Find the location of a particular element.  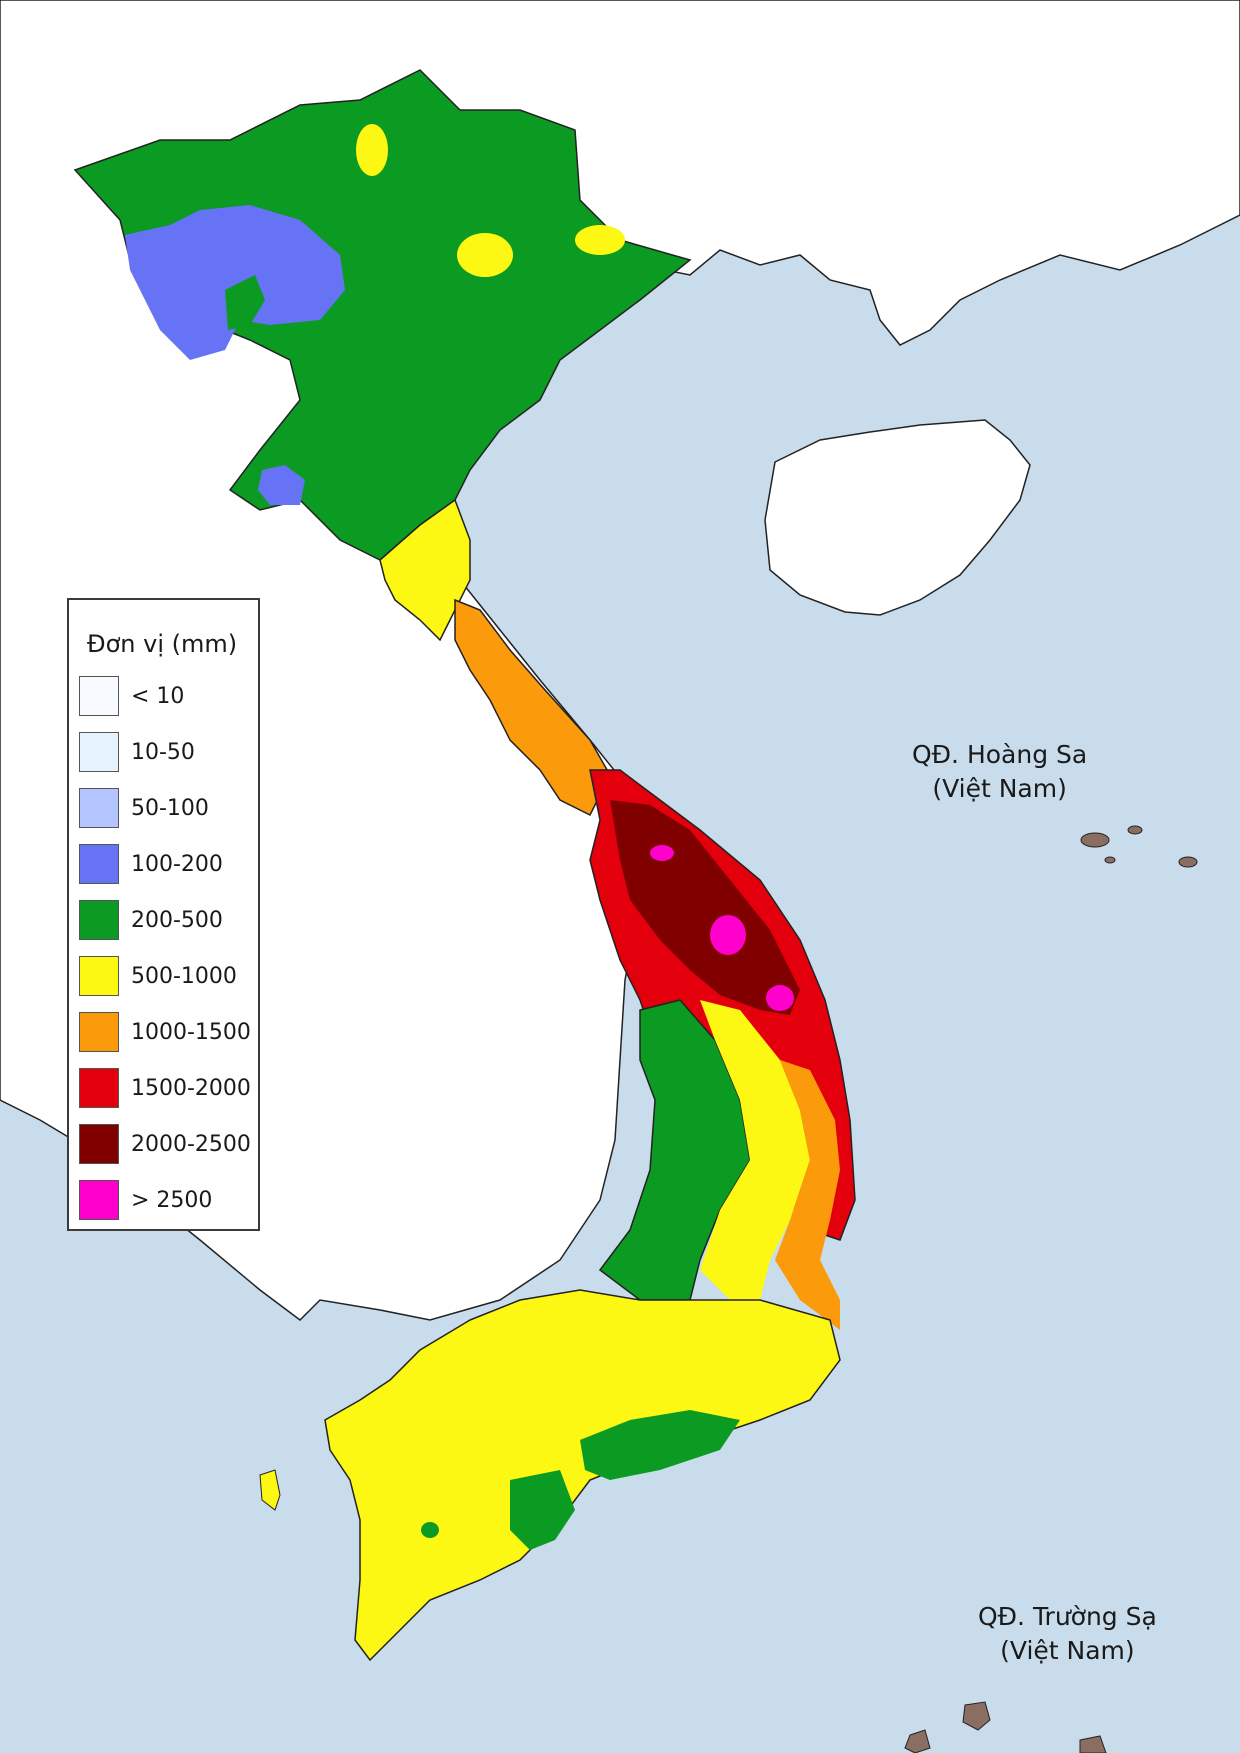

region-south is located at coordinates (582, 1475).